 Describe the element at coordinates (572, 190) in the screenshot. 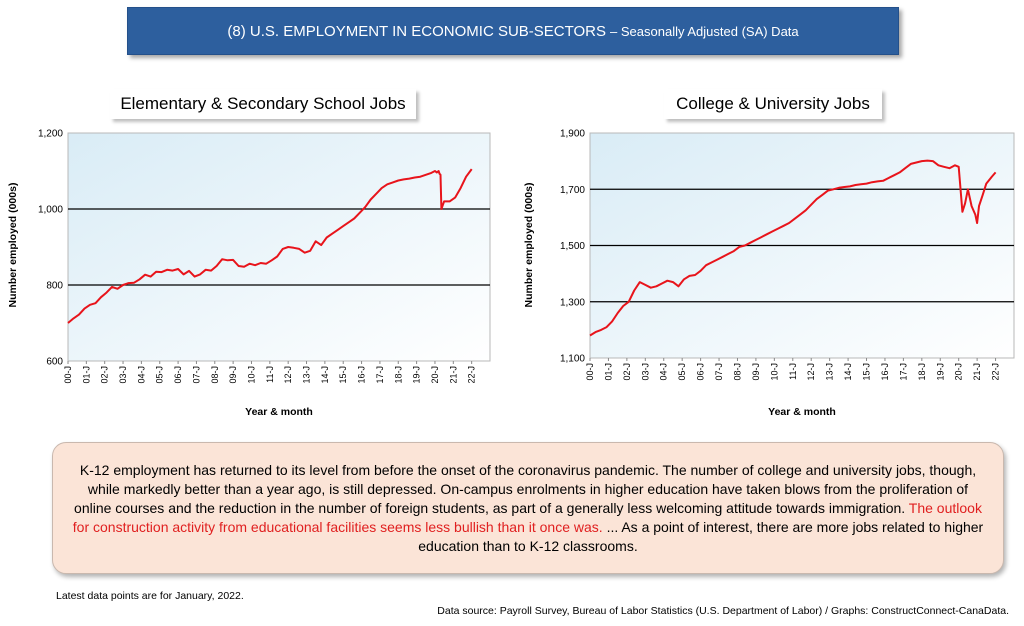

I see `college-y-tick-label: 1,700` at that location.